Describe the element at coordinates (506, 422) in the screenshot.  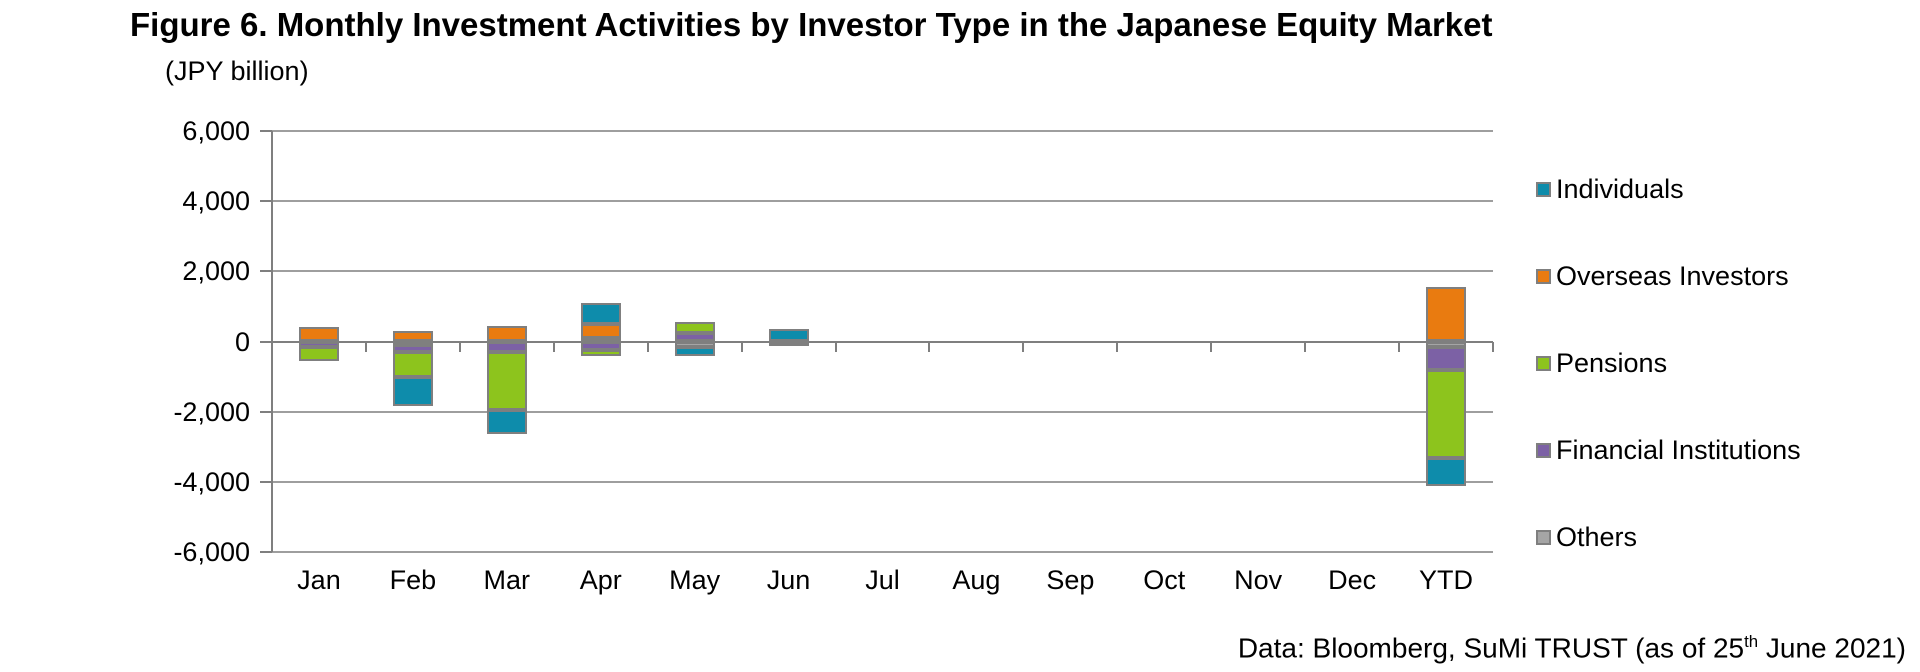
I see `bar-segment-individuals-mar` at that location.